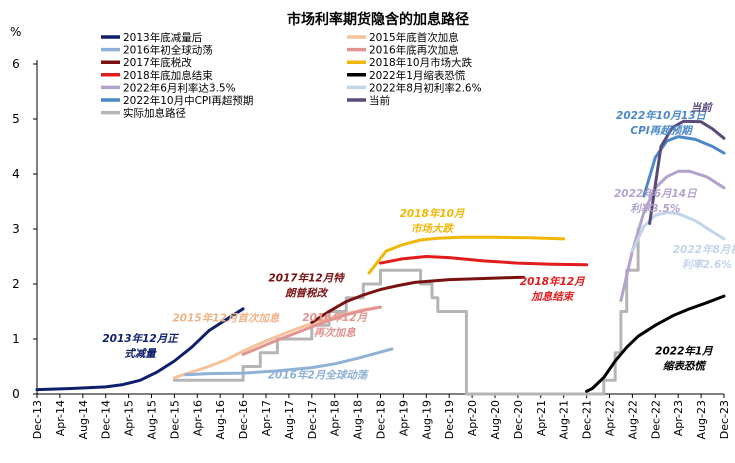  What do you see at coordinates (243, 419) in the screenshot?
I see `x-tick-label: Dec-16` at bounding box center [243, 419].